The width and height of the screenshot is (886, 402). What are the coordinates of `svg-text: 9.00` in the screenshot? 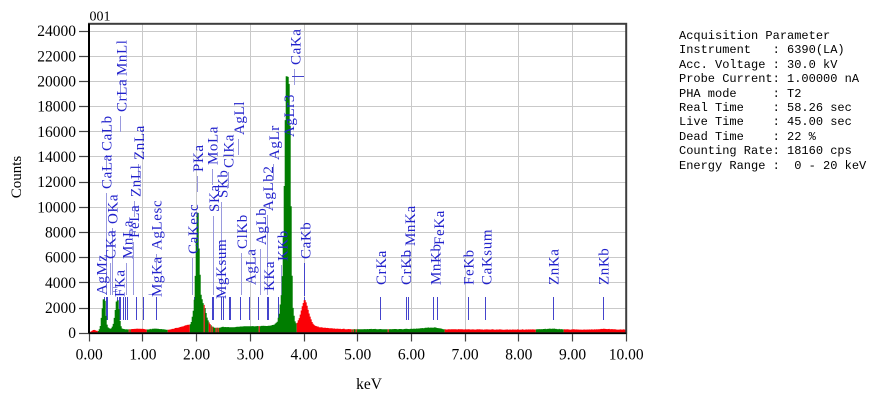 It's located at (572, 355).